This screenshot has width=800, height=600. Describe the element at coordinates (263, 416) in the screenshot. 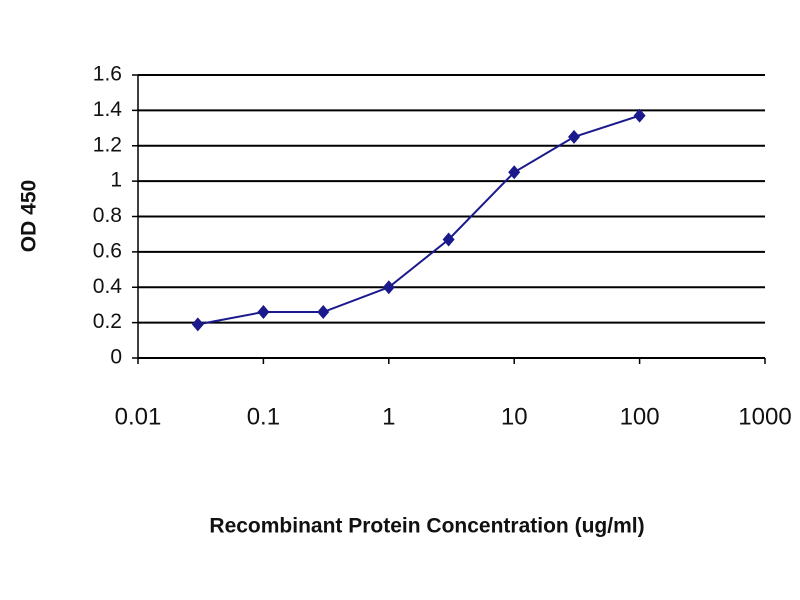

I see `x-tick-label: 0.1` at that location.